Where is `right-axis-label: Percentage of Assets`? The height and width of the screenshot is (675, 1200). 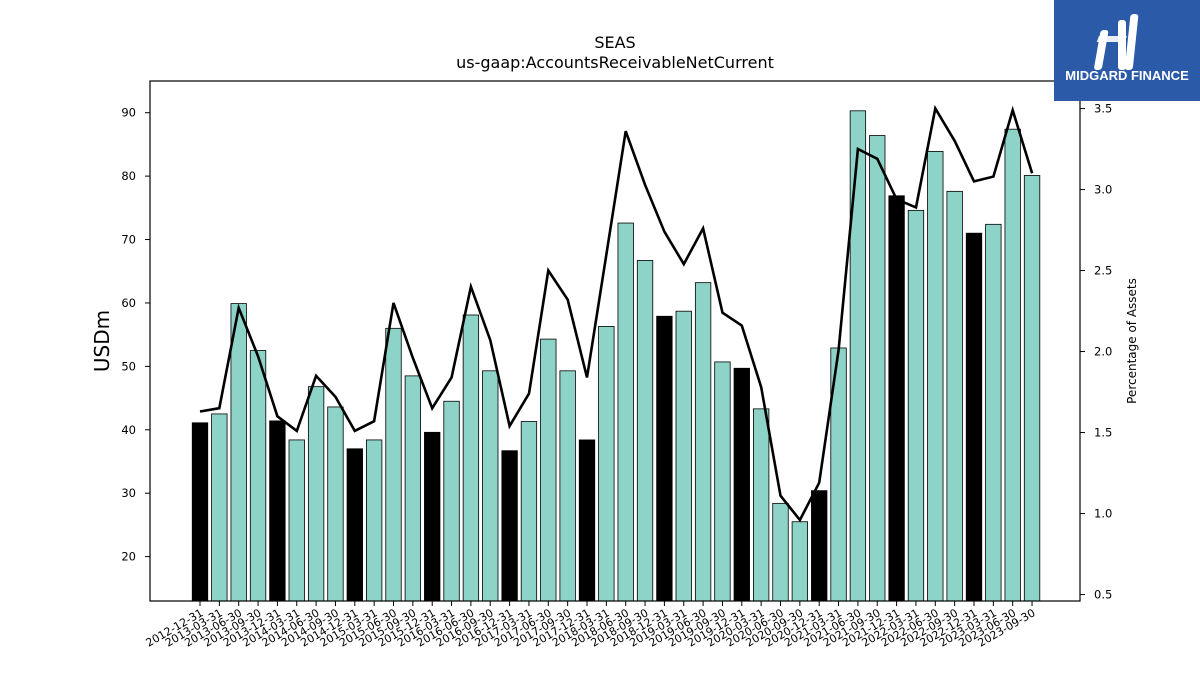
right-axis-label: Percentage of Assets is located at coordinates (1132, 341).